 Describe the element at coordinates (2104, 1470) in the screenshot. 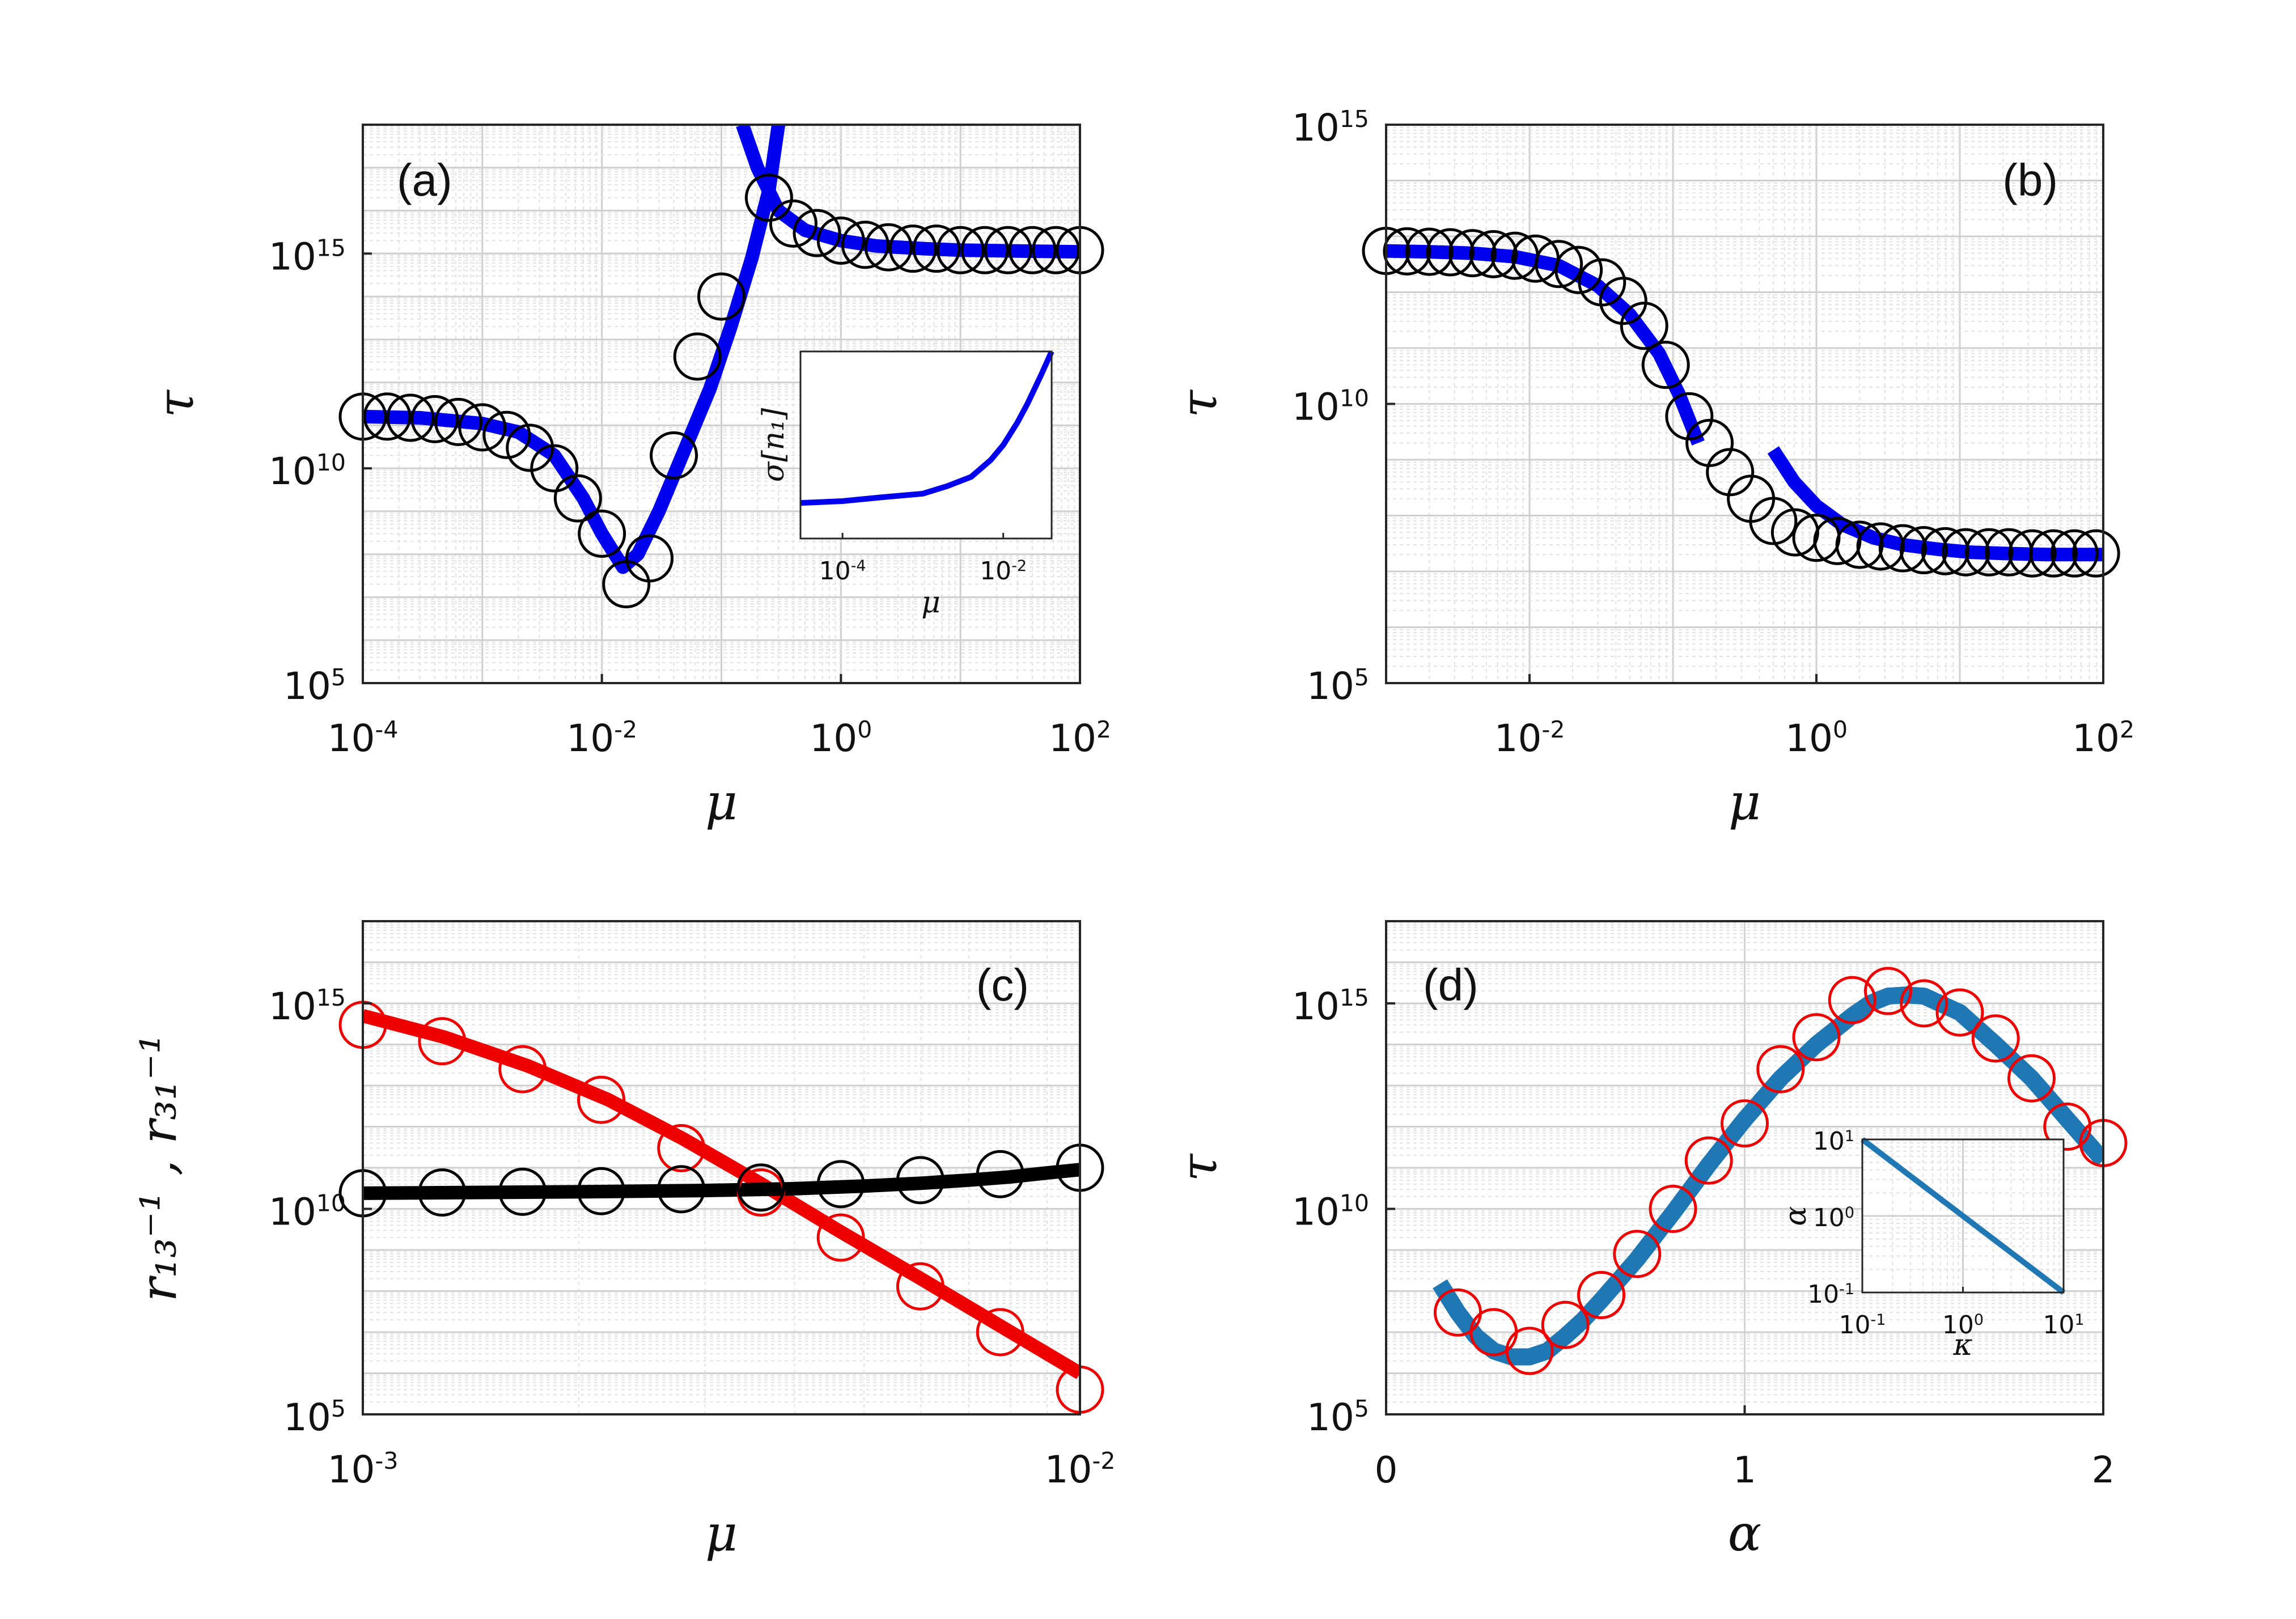

I see `x-tick-label: 2` at that location.